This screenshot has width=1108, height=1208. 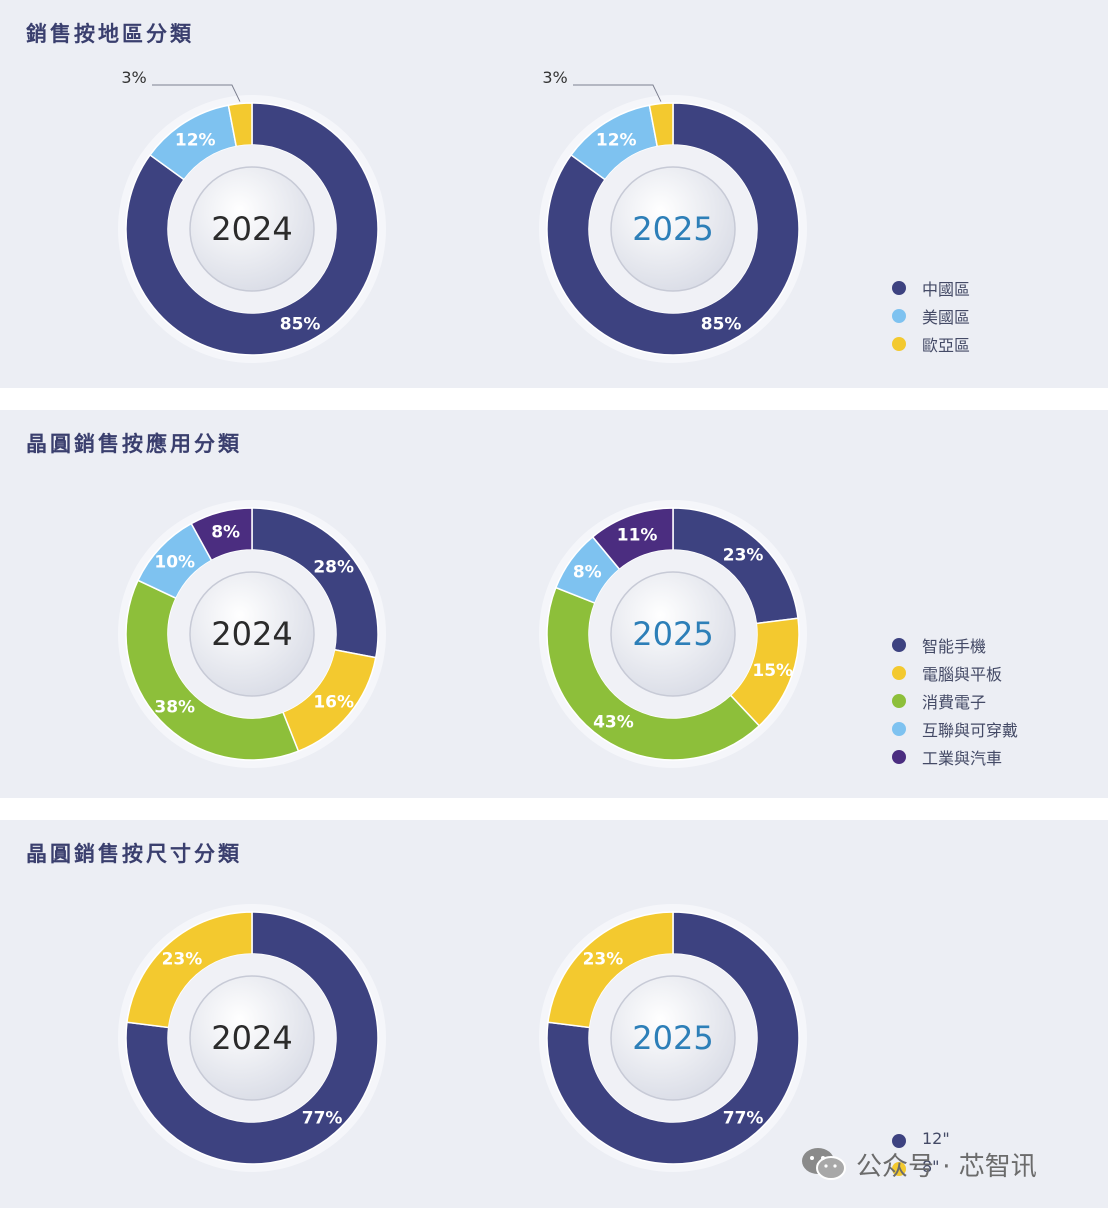 I want to click on donut-size-2024: 77% 23% 2024, so click(x=252, y=1038).